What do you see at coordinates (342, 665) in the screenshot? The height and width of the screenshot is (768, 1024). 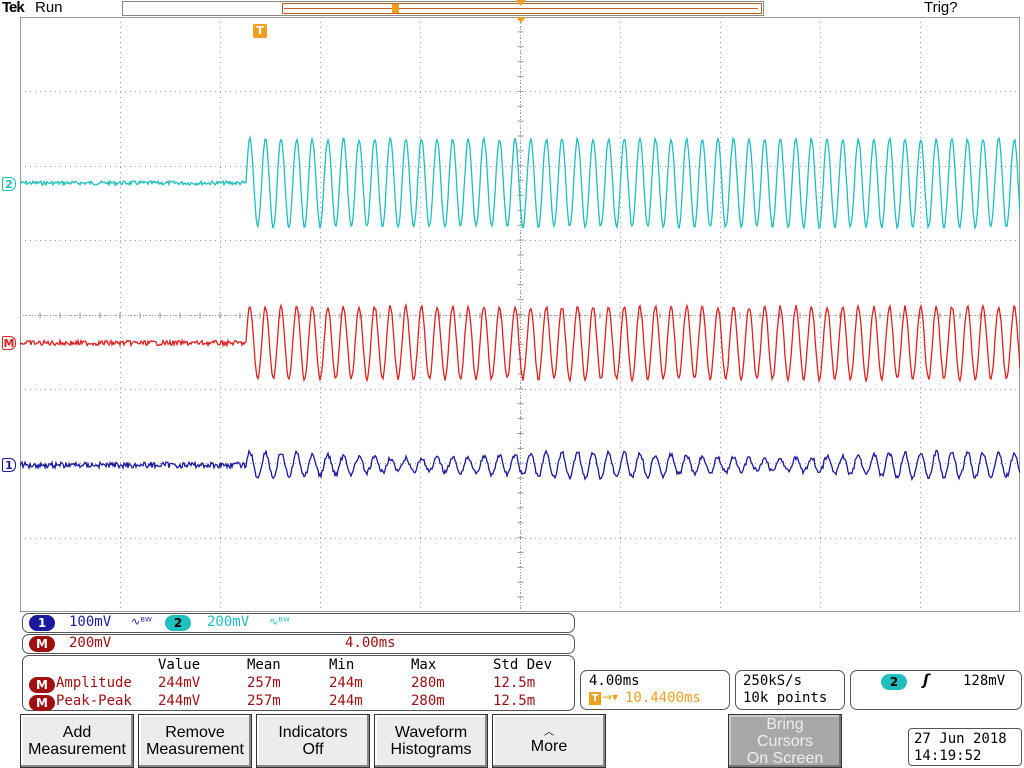 I see `header-min: Min` at bounding box center [342, 665].